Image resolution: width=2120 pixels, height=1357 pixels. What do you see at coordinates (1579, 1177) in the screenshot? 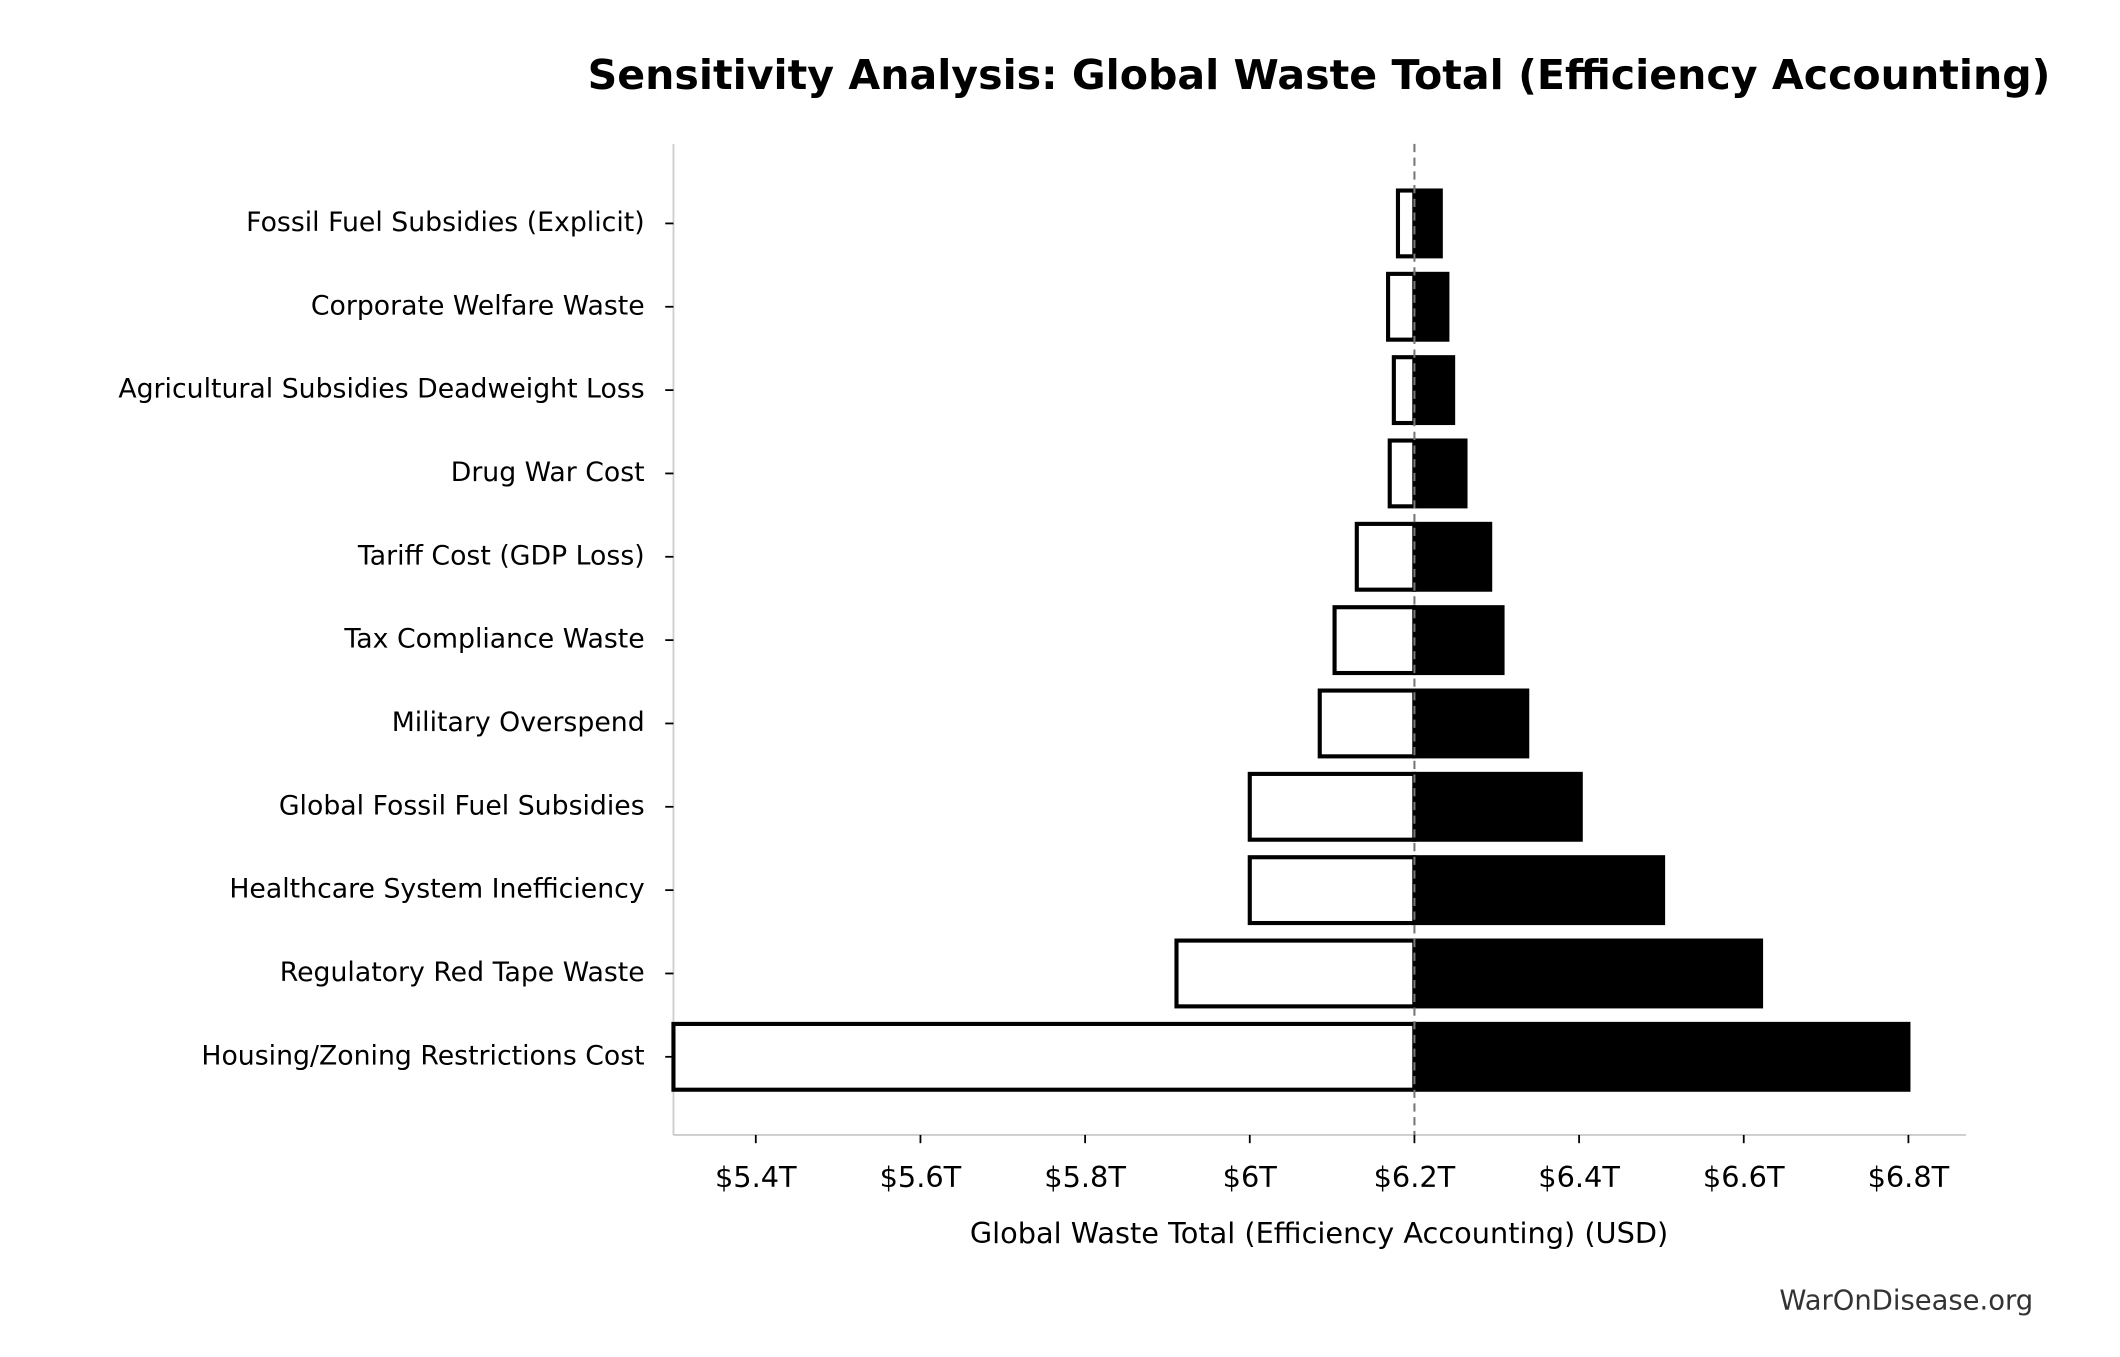
I see `x-tick-label: $6.4T` at bounding box center [1579, 1177].